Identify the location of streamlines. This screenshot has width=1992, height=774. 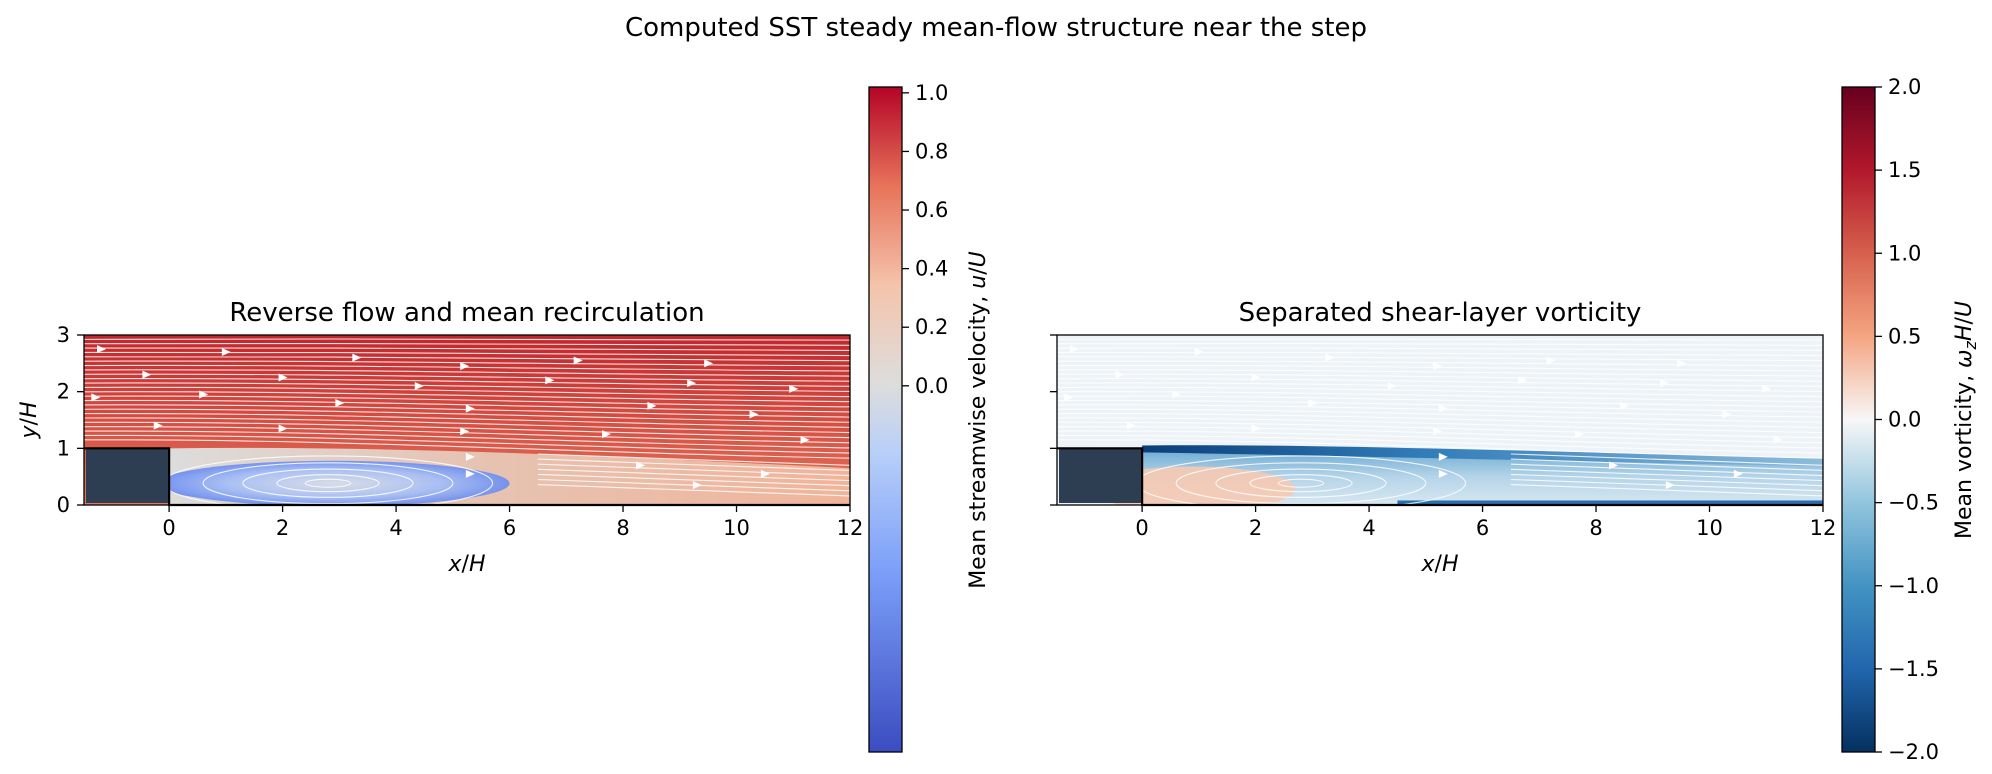
(1440, 421).